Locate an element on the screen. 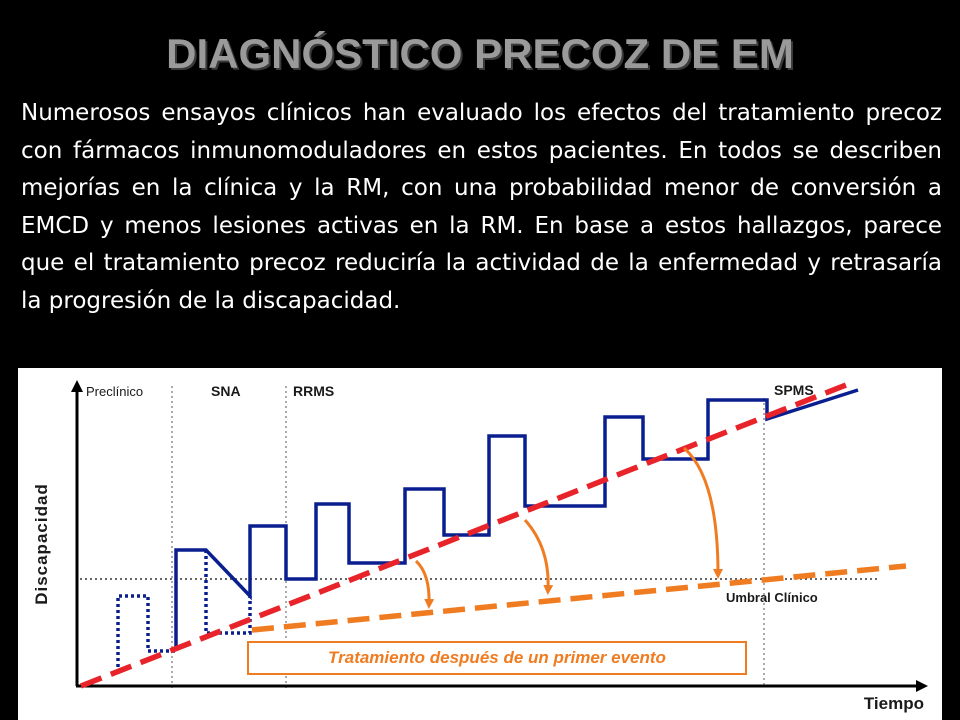 The width and height of the screenshot is (960, 720). clinical-threshold-label: Umbral Clínico is located at coordinates (772, 597).